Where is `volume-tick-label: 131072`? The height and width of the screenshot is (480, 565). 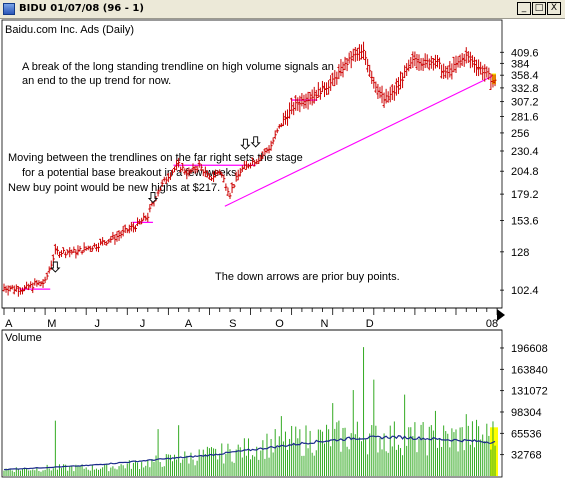
volume-tick-label: 131072 is located at coordinates (529, 392).